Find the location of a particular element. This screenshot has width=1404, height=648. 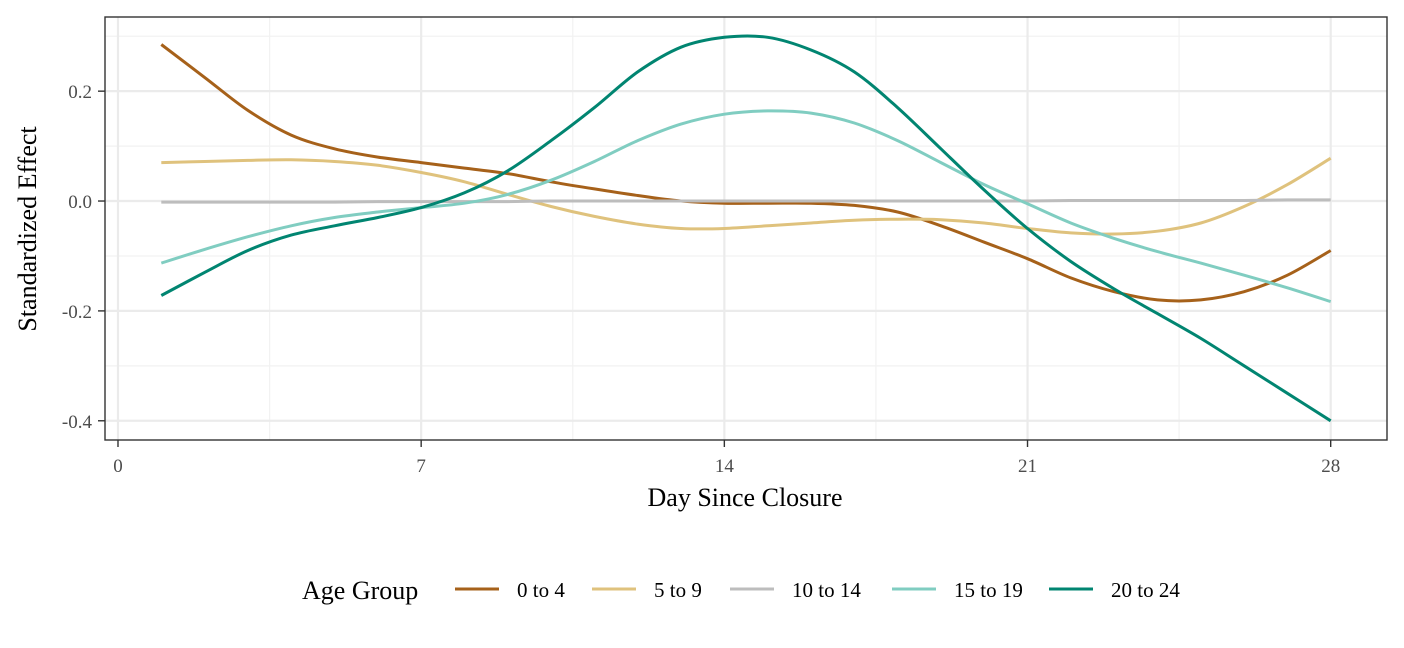

y-tick-label-1: -0.2 is located at coordinates (77, 312).